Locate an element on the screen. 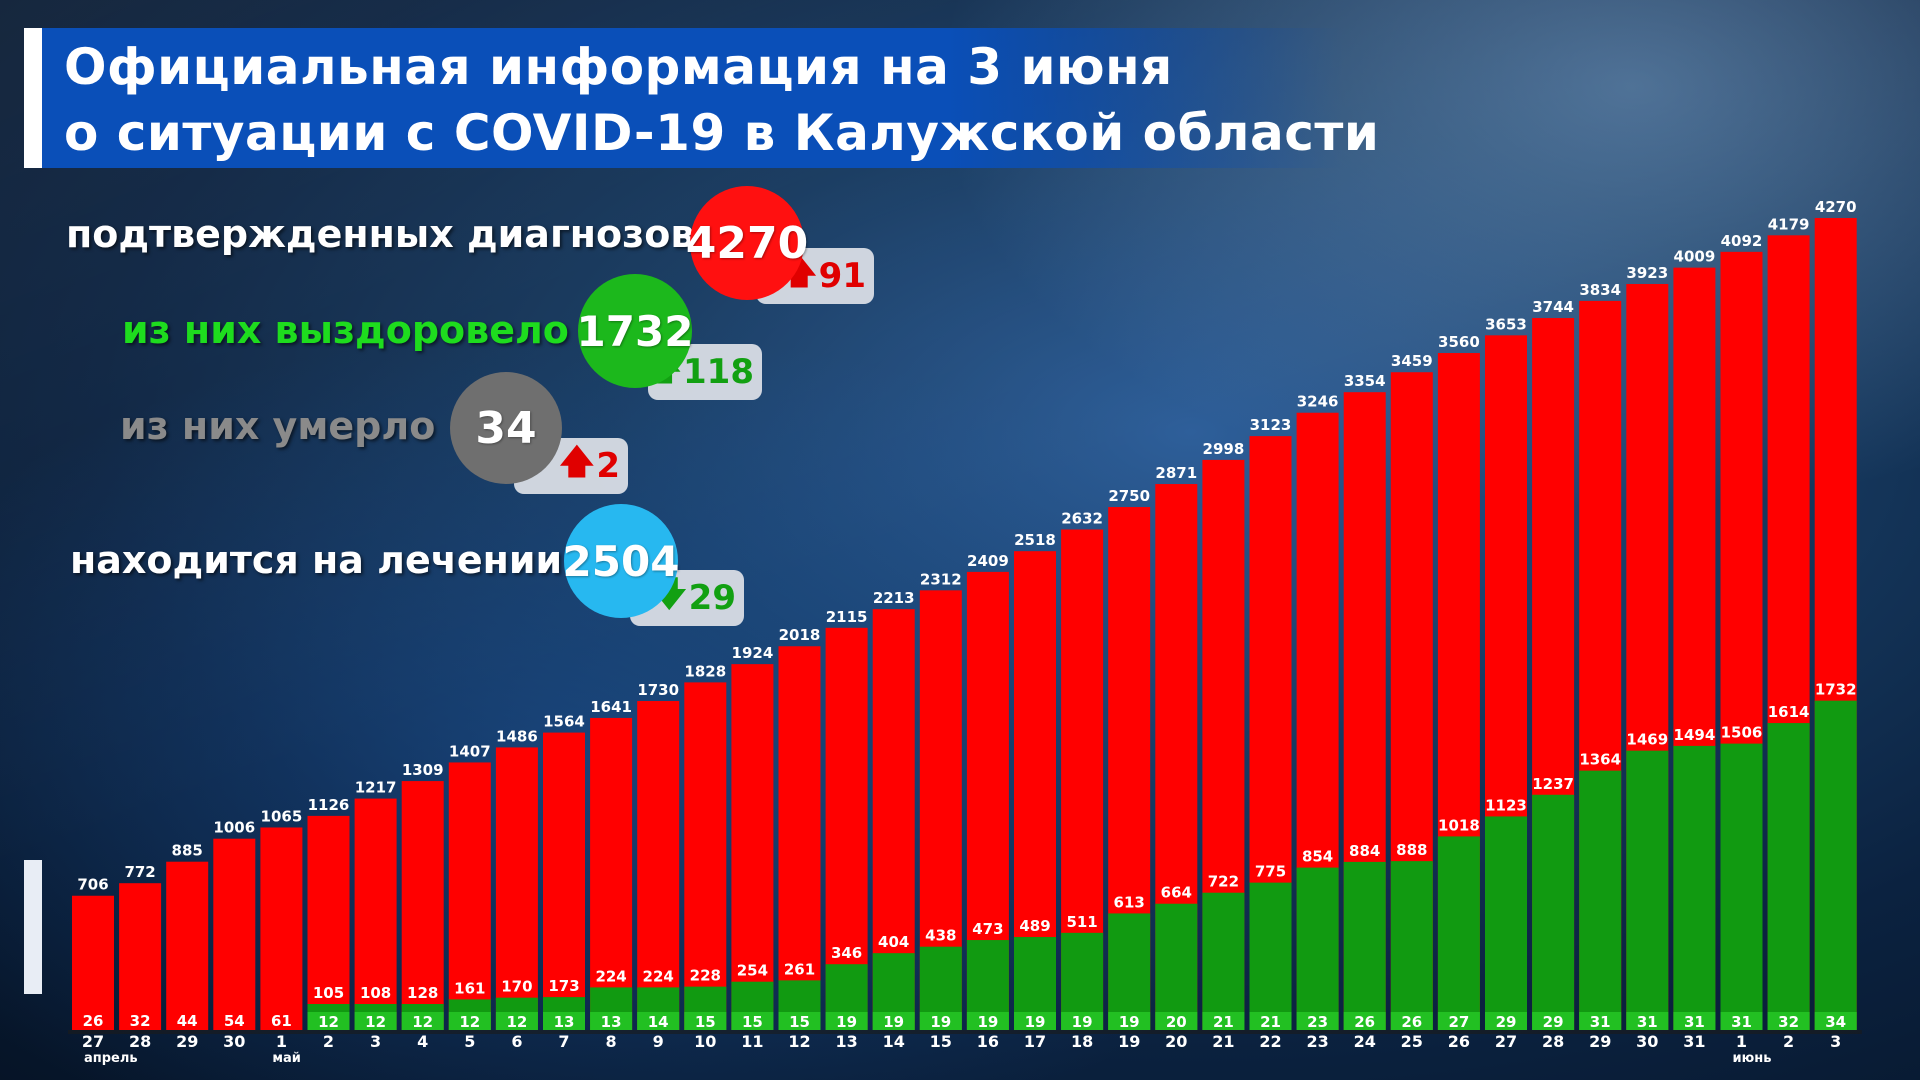 The height and width of the screenshot is (1080, 1920). arrow-up-icon: 🡅 is located at coordinates (577, 461).